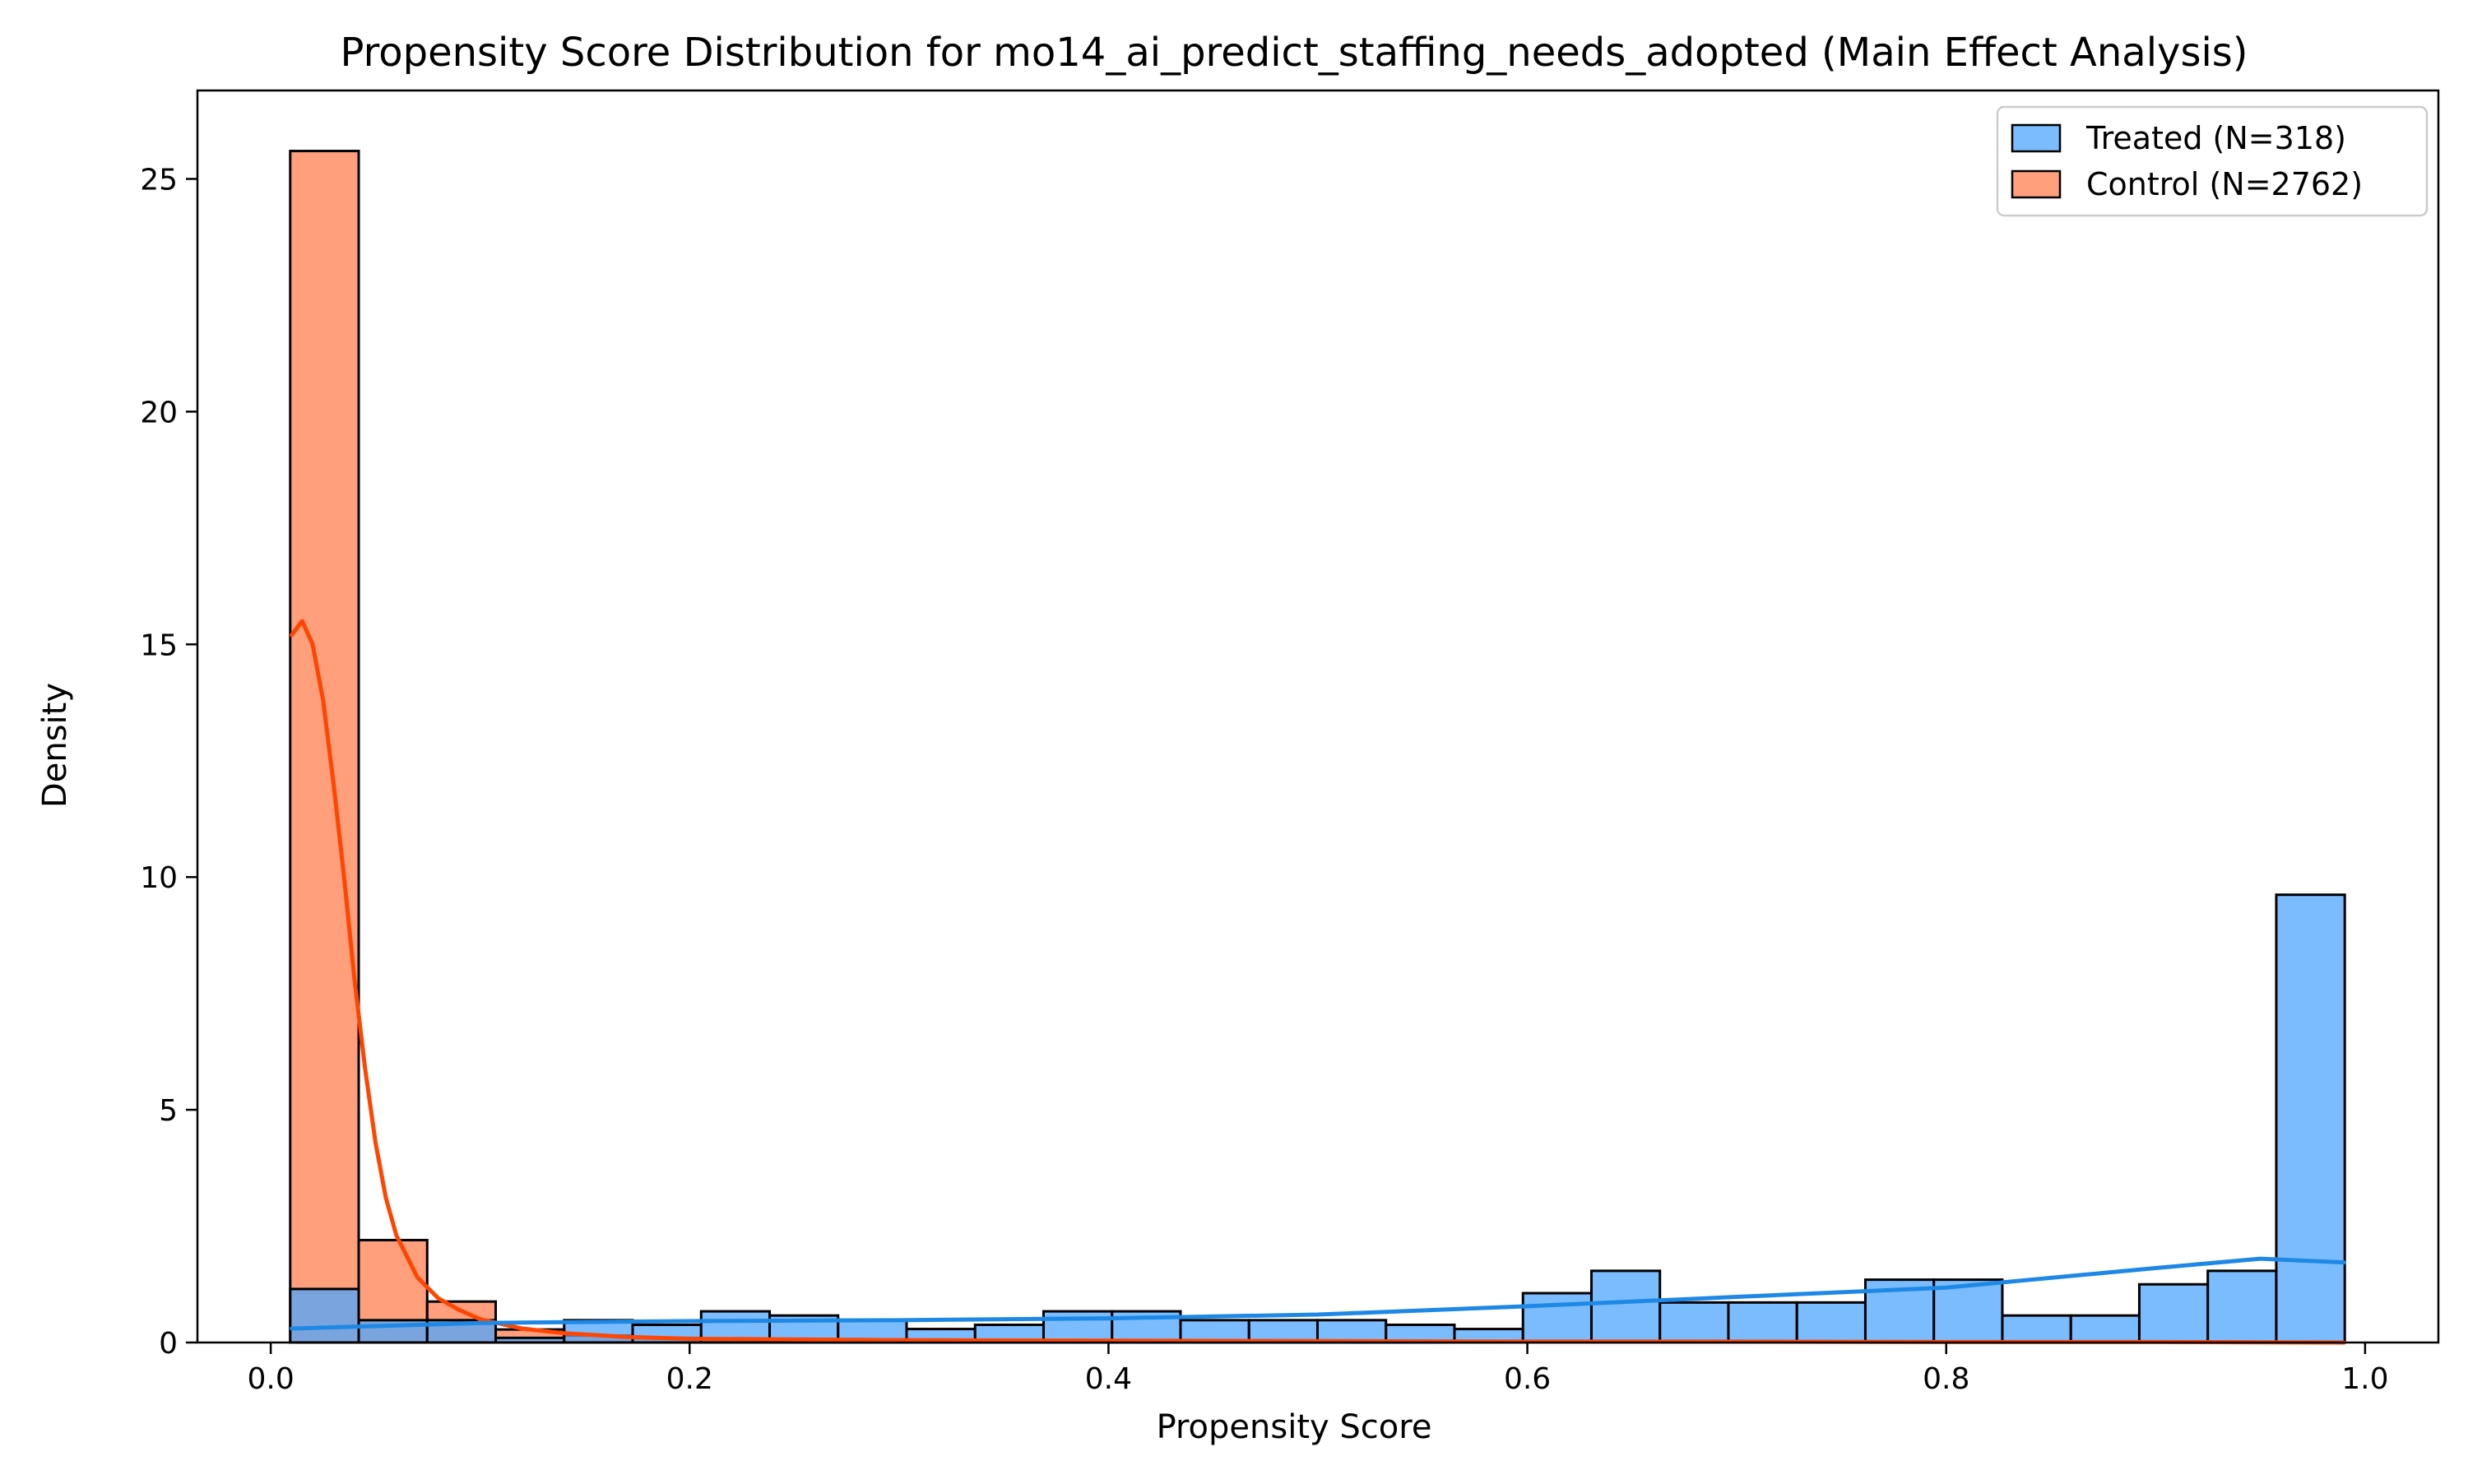 The image size is (2468, 1484). What do you see at coordinates (159, 180) in the screenshot?
I see `y-tick-label-5: 25` at bounding box center [159, 180].